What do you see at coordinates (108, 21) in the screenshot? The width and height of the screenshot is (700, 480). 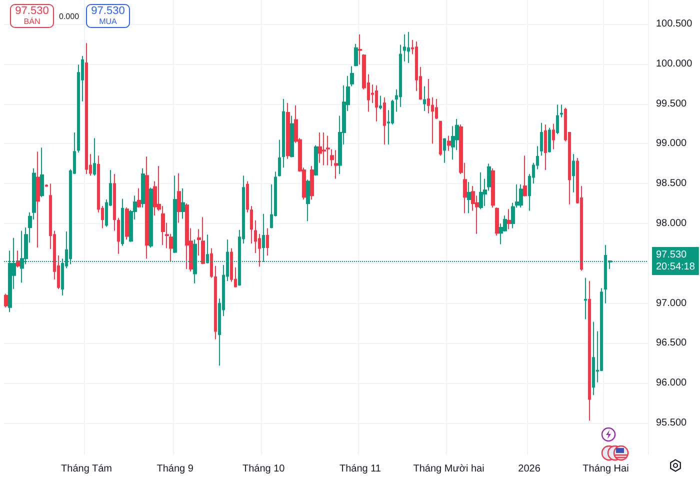 I see `annotation: MUA` at bounding box center [108, 21].